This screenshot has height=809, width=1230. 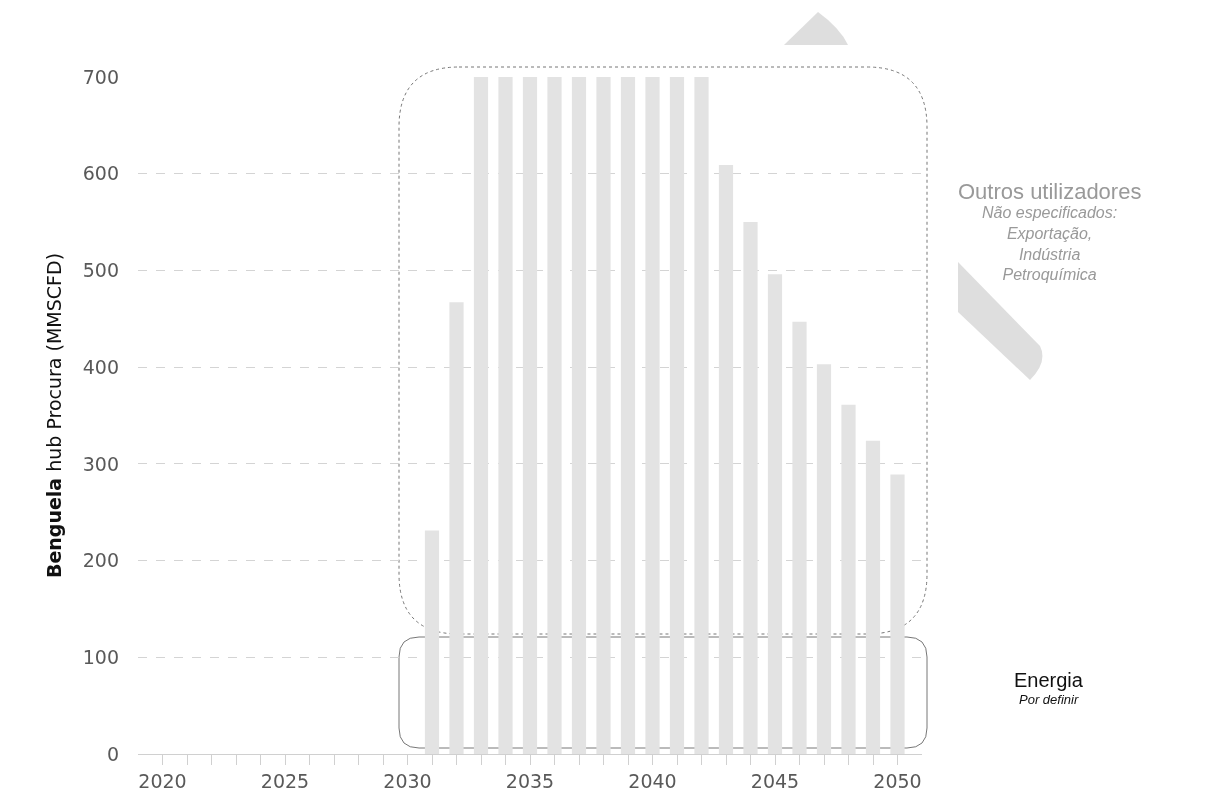 I want to click on y-tick-label: 300, so click(x=100, y=463).